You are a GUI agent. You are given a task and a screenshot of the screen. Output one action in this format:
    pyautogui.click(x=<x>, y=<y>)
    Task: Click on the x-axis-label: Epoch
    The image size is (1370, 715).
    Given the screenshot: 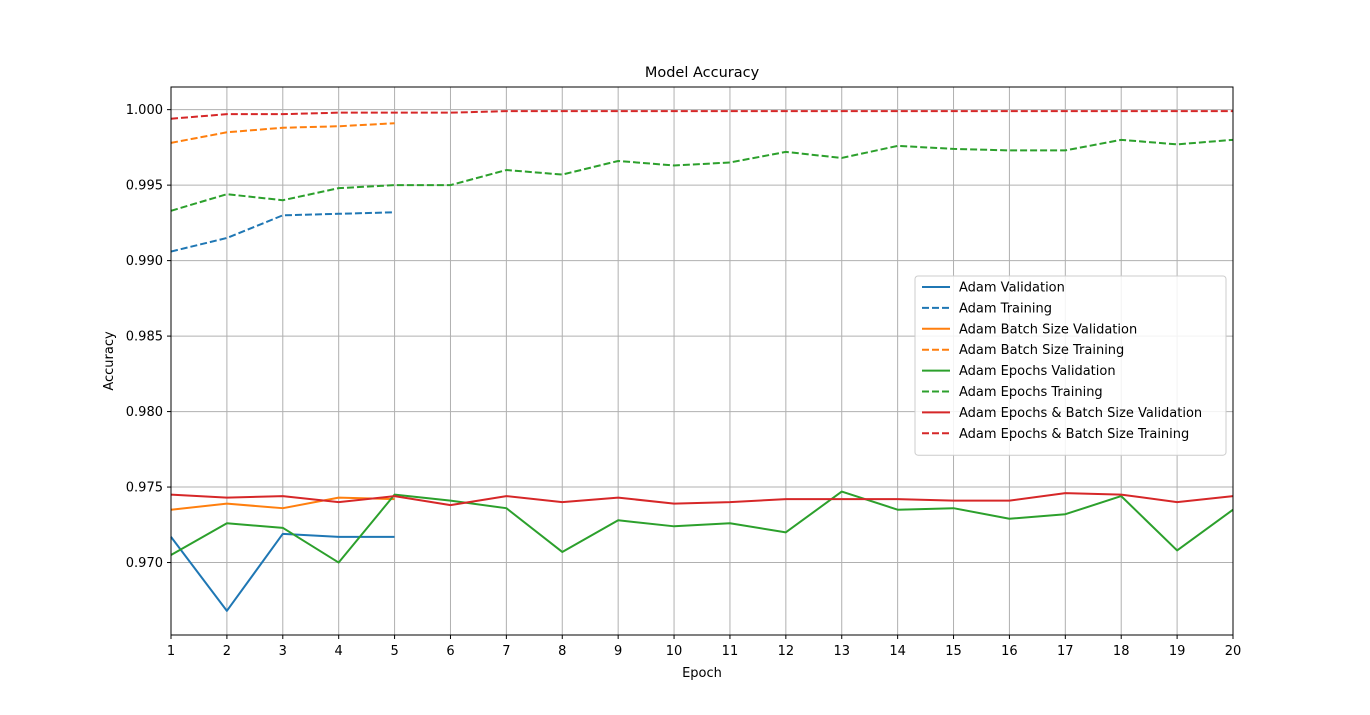 What is the action you would take?
    pyautogui.click(x=702, y=673)
    